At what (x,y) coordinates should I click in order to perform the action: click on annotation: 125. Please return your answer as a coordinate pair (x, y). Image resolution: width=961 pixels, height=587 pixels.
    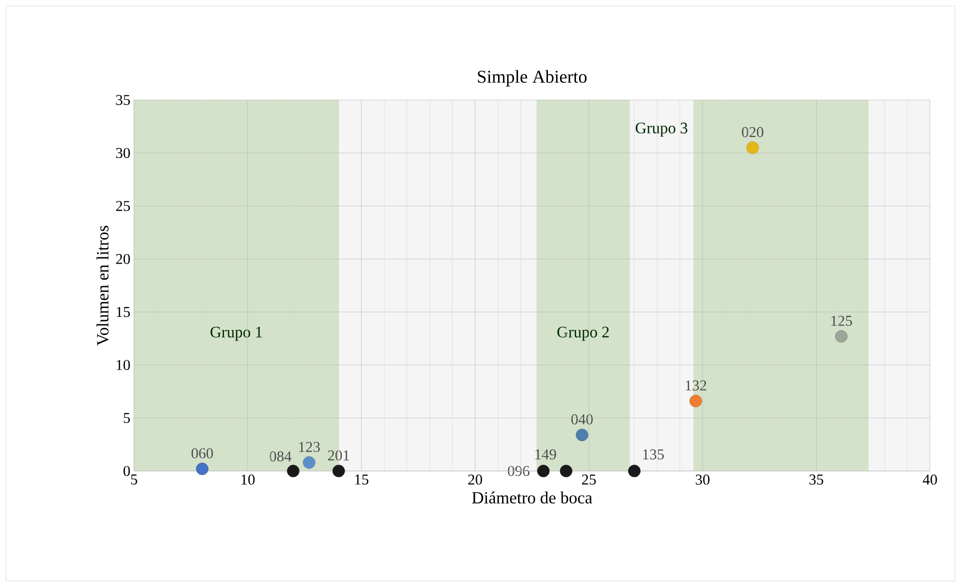
    Looking at the image, I should click on (841, 321).